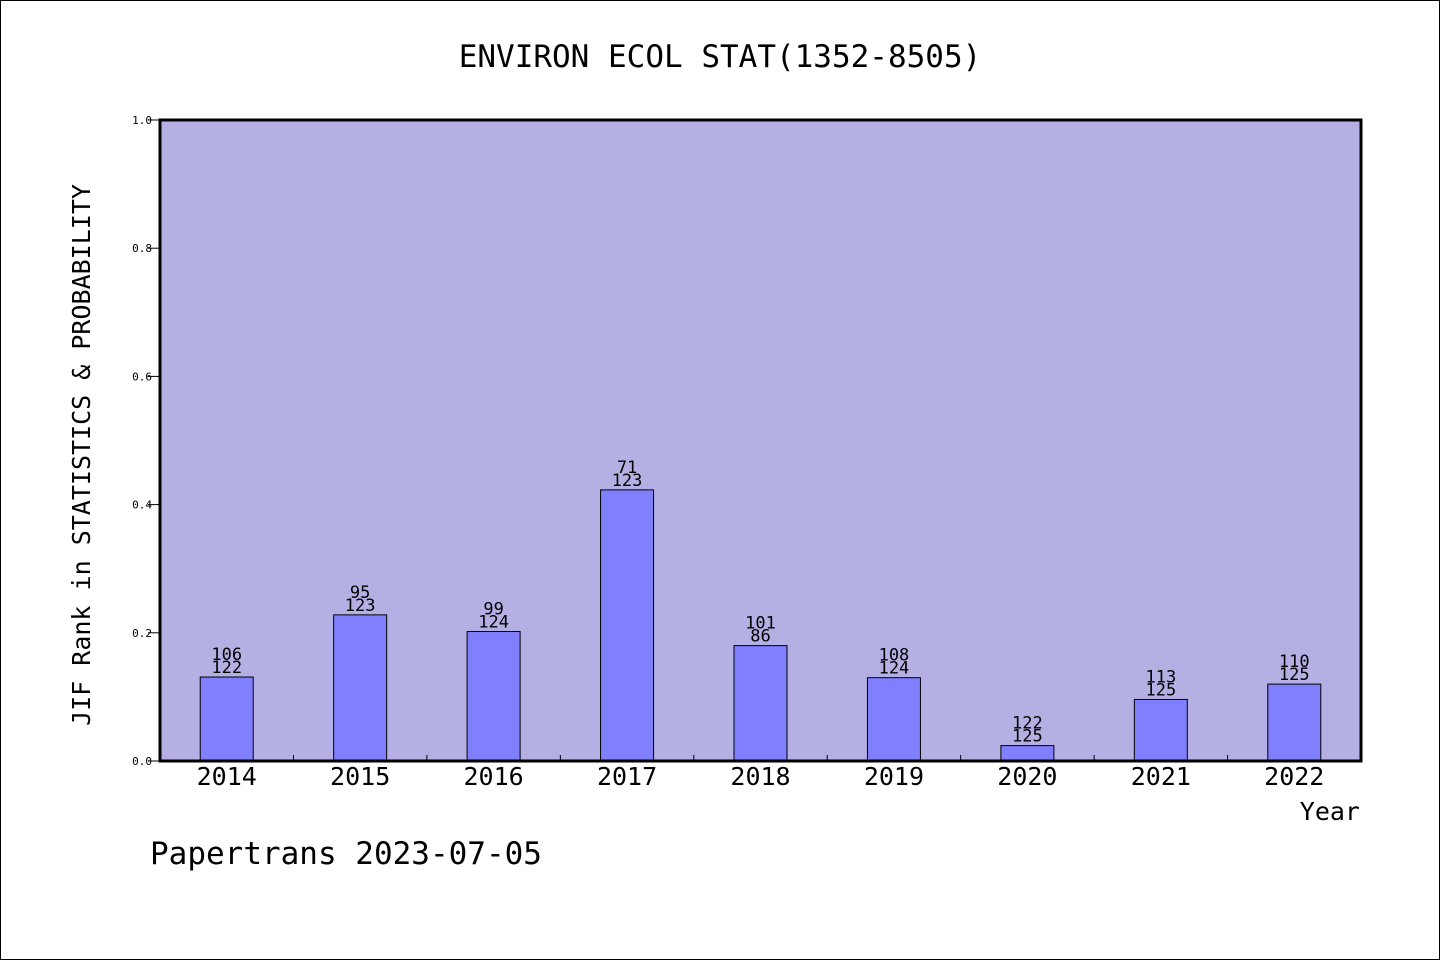 Image resolution: width=1440 pixels, height=960 pixels. Describe the element at coordinates (1160, 730) in the screenshot. I see `bar-2021` at that location.